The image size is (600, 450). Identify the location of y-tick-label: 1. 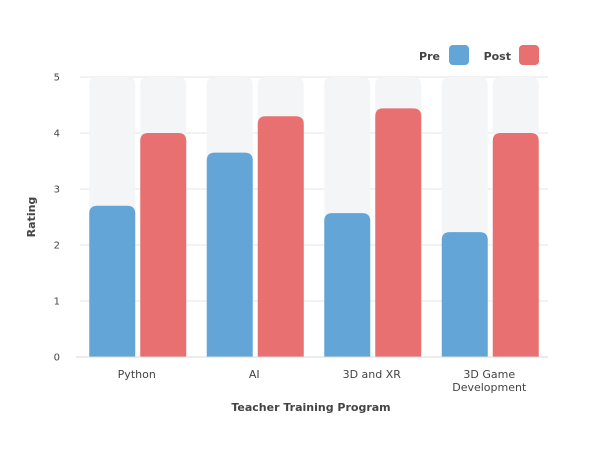
(57, 302).